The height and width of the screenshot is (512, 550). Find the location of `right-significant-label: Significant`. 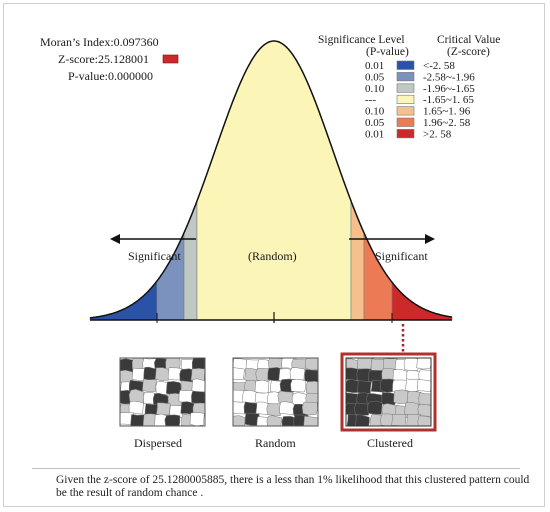

right-significant-label: Significant is located at coordinates (401, 256).